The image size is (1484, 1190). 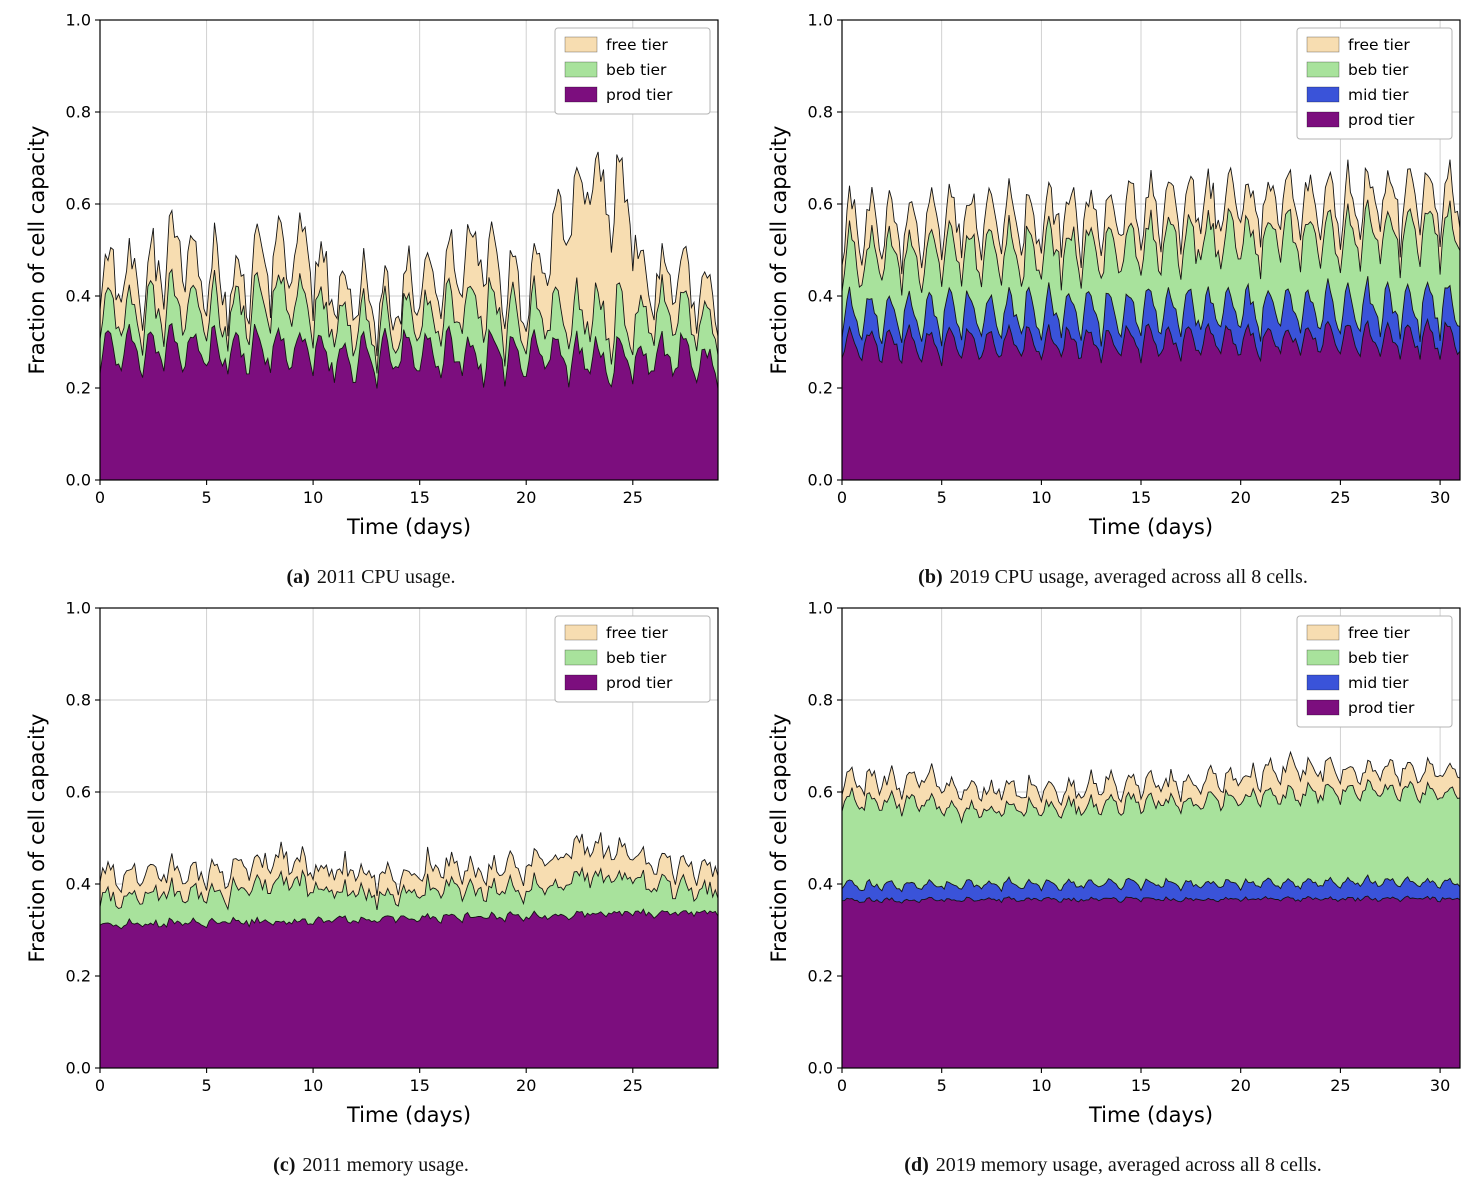 What do you see at coordinates (916, 1165) in the screenshot?
I see `caption-label: (d)` at bounding box center [916, 1165].